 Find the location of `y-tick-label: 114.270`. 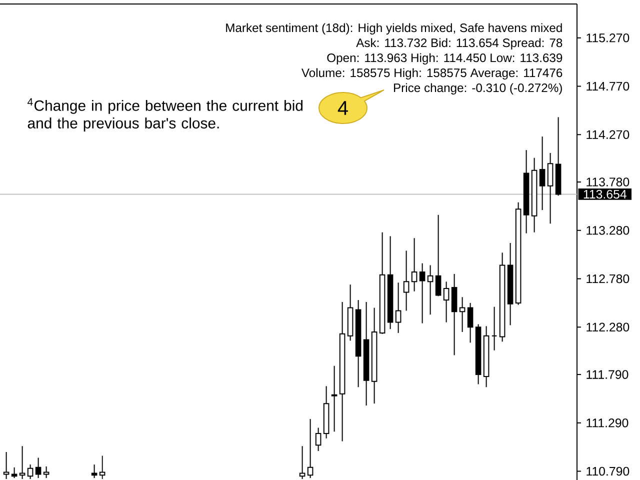

y-tick-label: 114.270 is located at coordinates (608, 134).